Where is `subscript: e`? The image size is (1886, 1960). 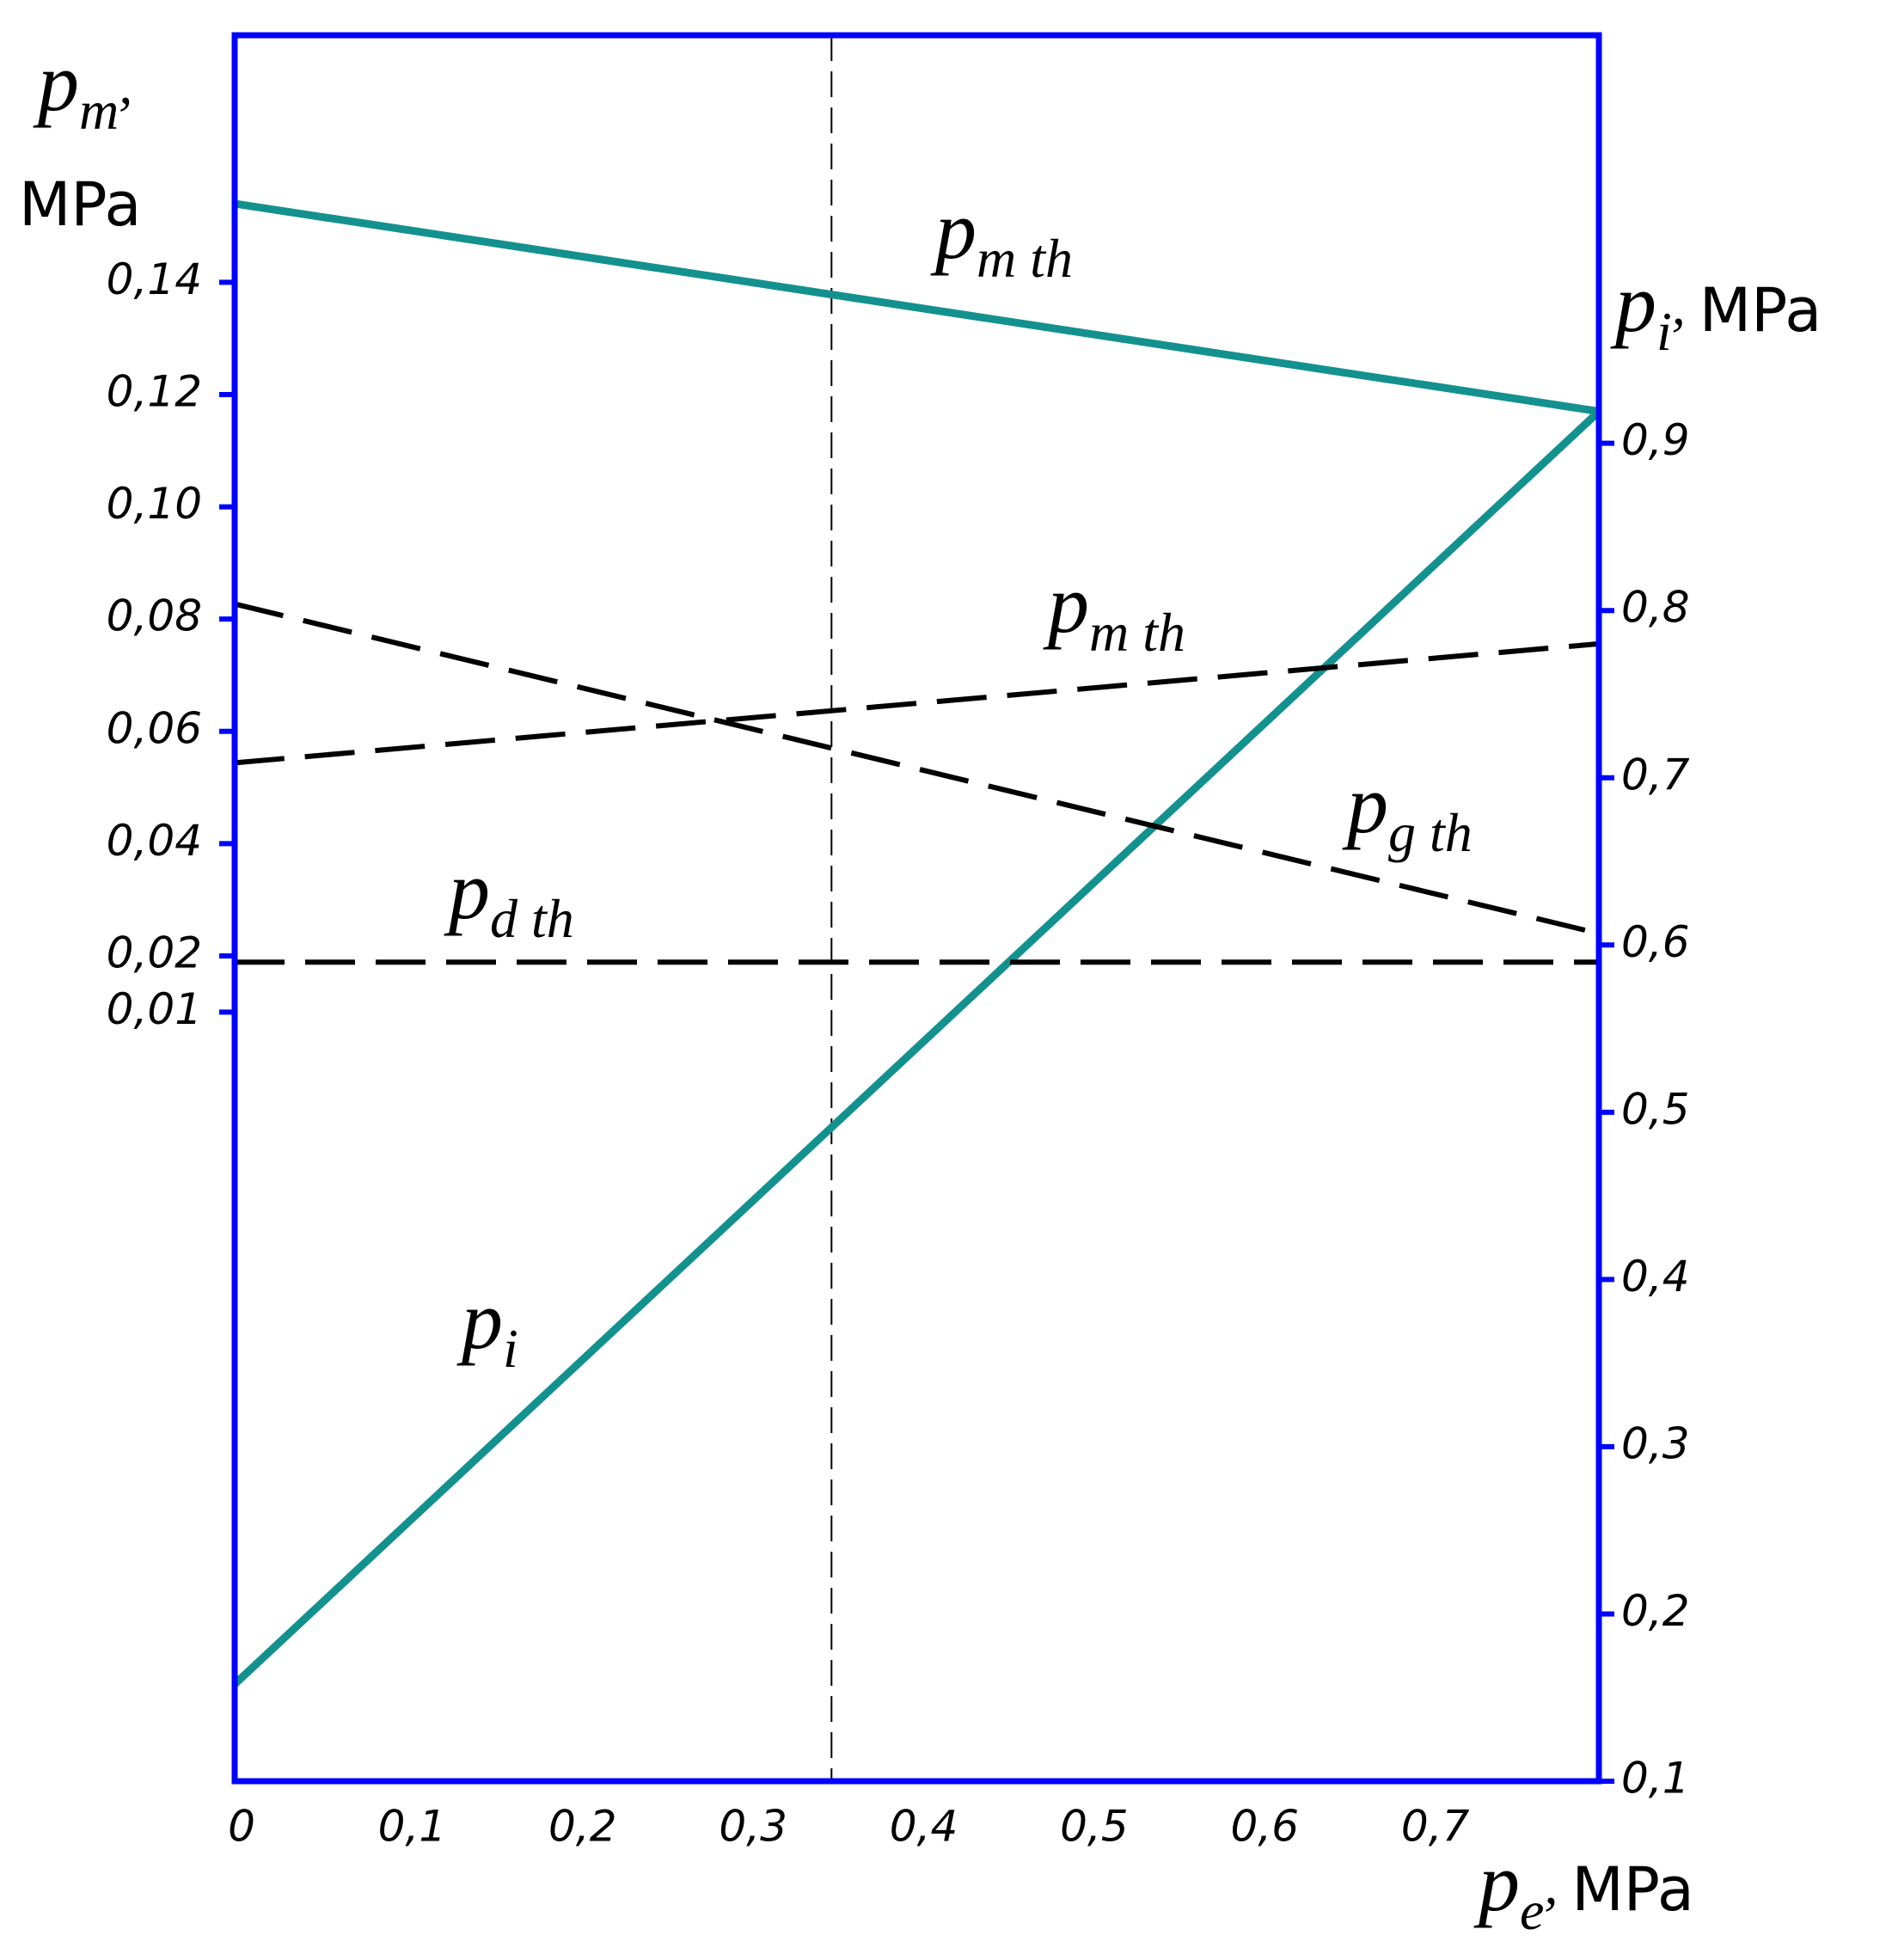
subscript: e is located at coordinates (1532, 1910).